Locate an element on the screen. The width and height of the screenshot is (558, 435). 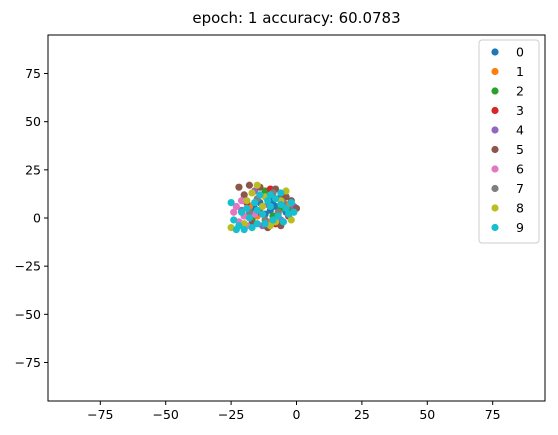
legend-label-0: 0 is located at coordinates (520, 52).